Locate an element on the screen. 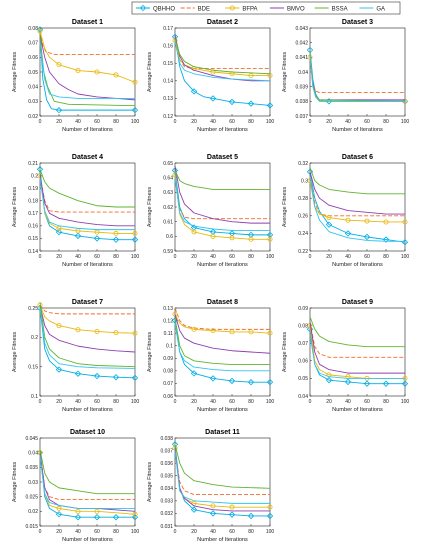  y-tick-label: 0.19 is located at coordinates (33, 189).